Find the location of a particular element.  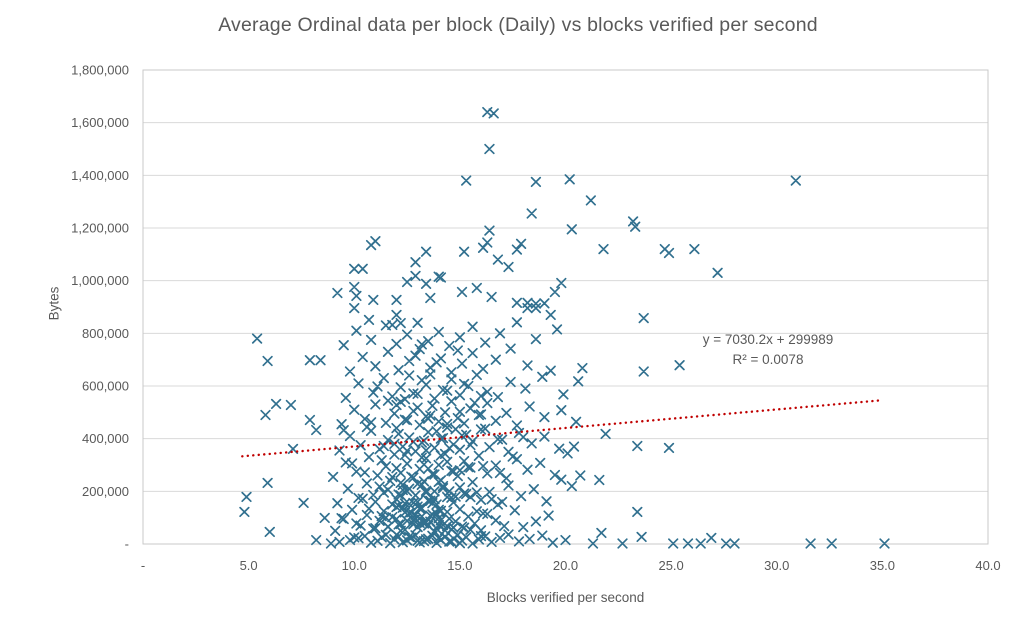

x-tick-label: 20.0 is located at coordinates (565, 565).